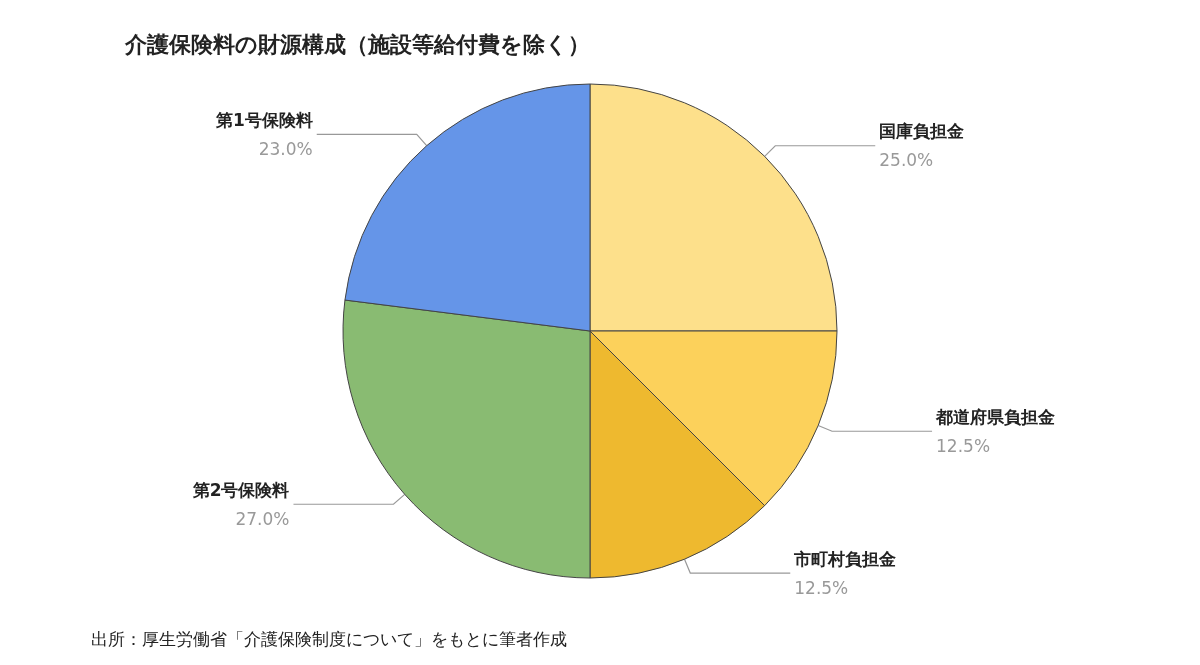 The height and width of the screenshot is (665, 1200). I want to click on data-label: 23.0%, so click(285, 148).